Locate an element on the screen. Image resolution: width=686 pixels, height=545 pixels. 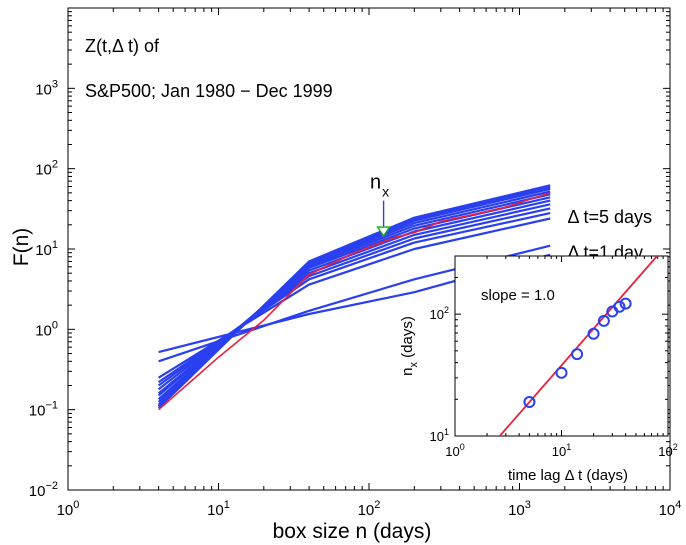
nx-marker is located at coordinates (383, 232).